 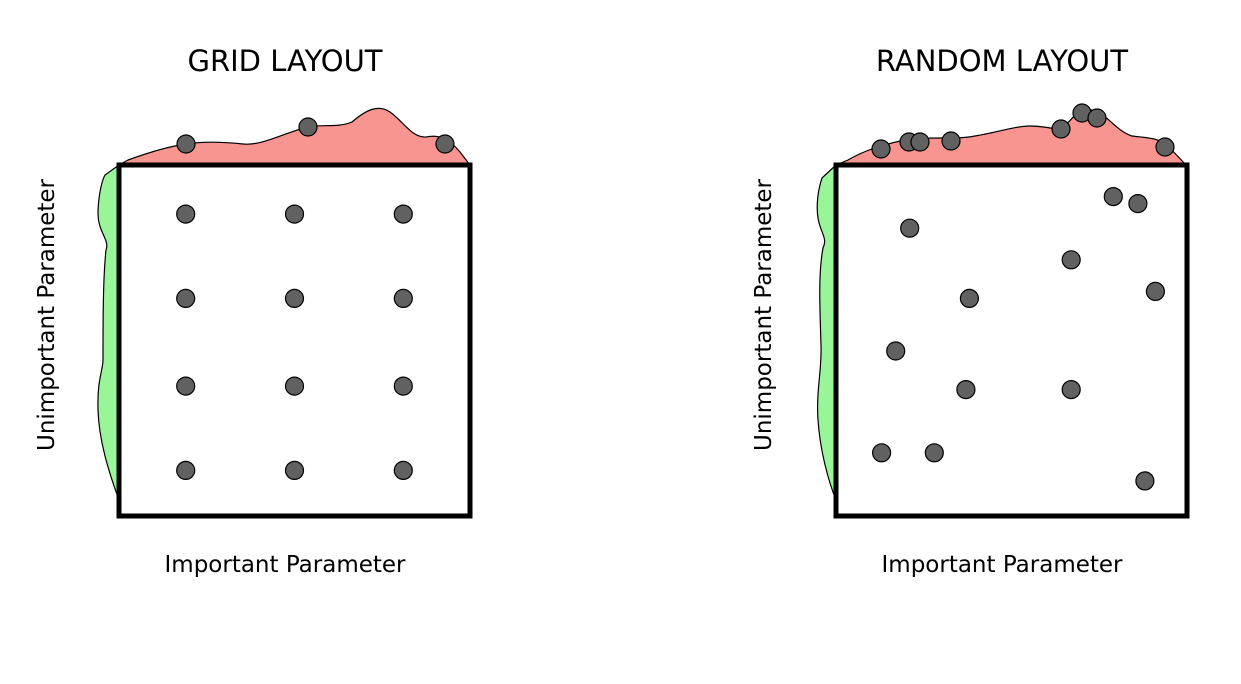 I want to click on random-layout-title: RANDOM LAYOUT, so click(x=1002, y=61).